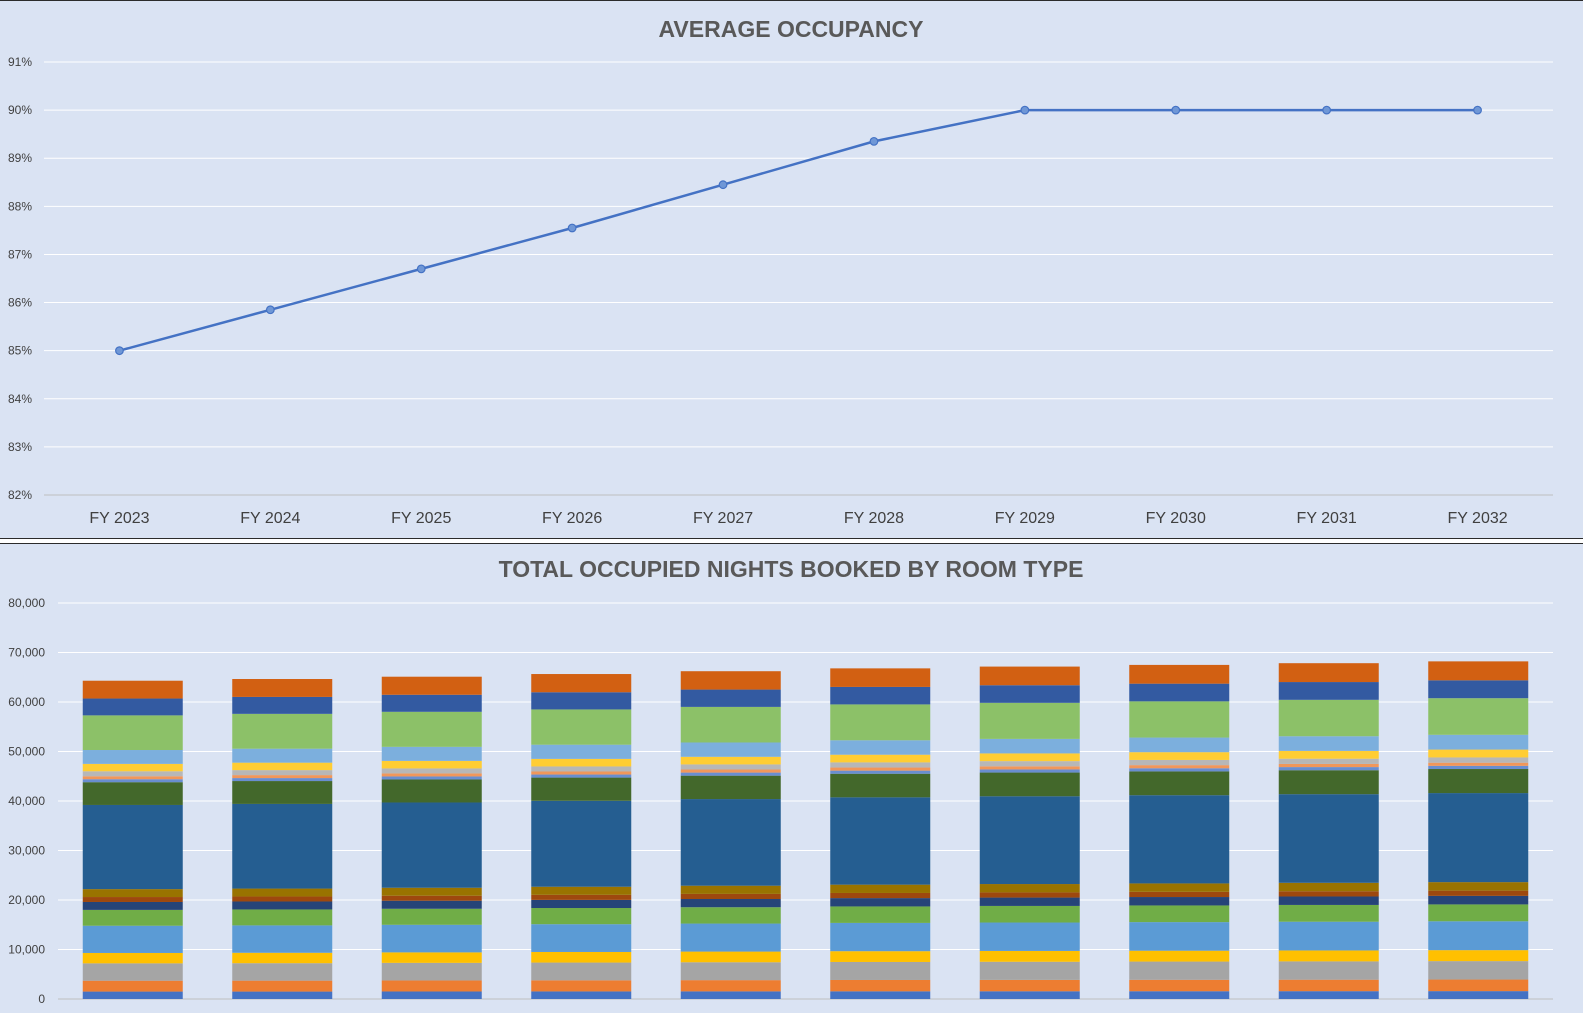 The image size is (1583, 1014). I want to click on x-tick-label: FY 2032, so click(1477, 518).